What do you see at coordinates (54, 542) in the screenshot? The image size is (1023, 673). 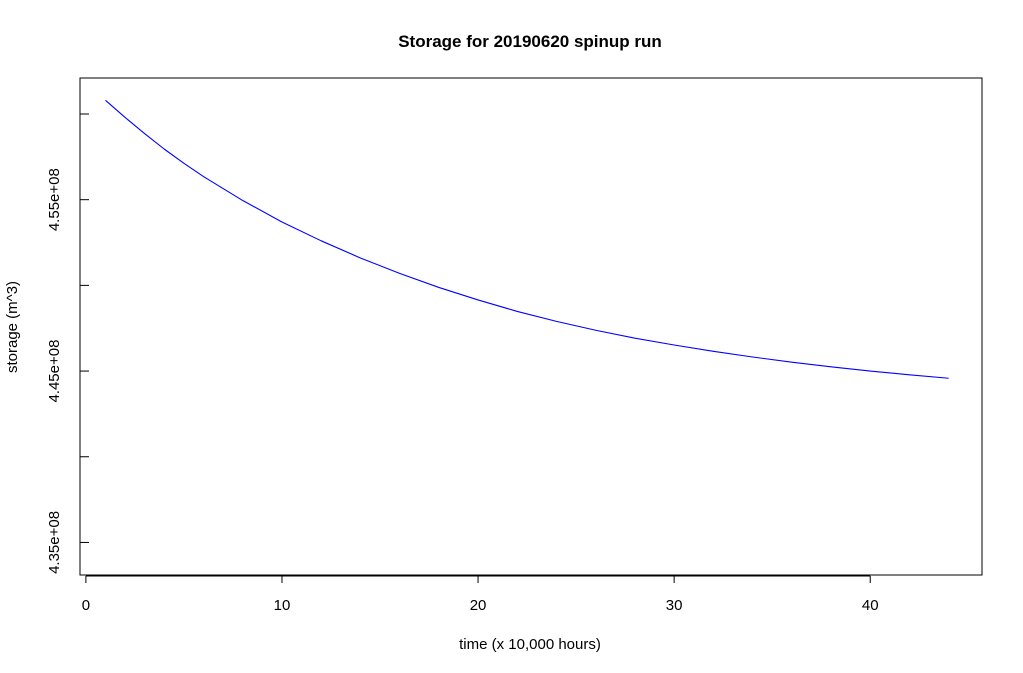 I see `y-tick-label: 4.35e+08` at bounding box center [54, 542].